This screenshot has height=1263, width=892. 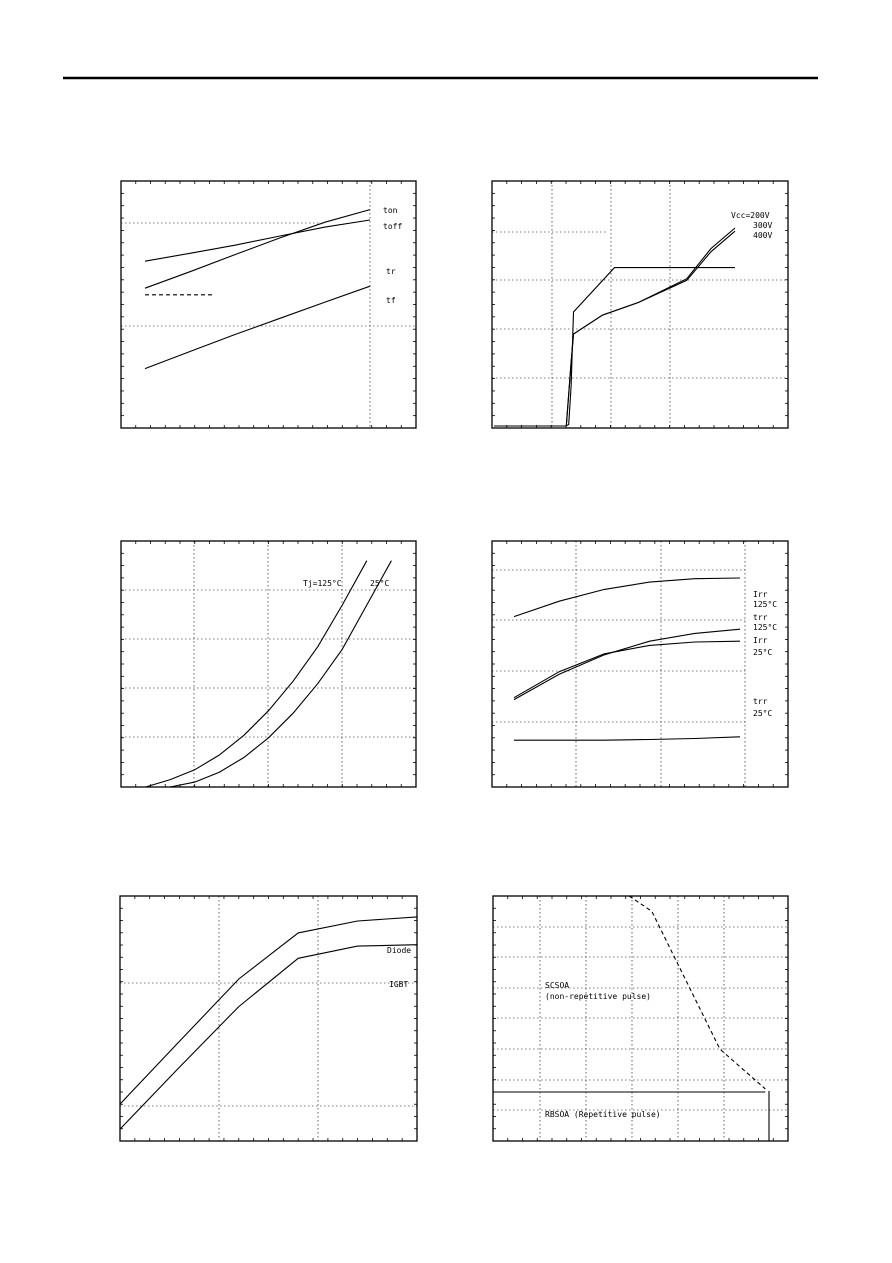 I want to click on chart-1-ticks, so click(x=268, y=304).